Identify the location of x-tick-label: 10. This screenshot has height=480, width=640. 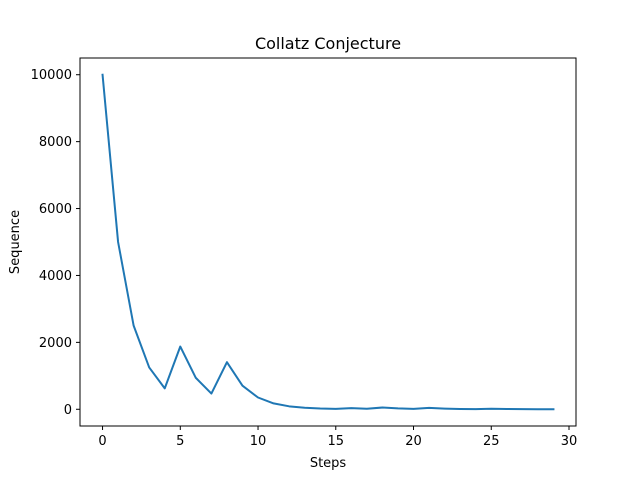
(258, 441).